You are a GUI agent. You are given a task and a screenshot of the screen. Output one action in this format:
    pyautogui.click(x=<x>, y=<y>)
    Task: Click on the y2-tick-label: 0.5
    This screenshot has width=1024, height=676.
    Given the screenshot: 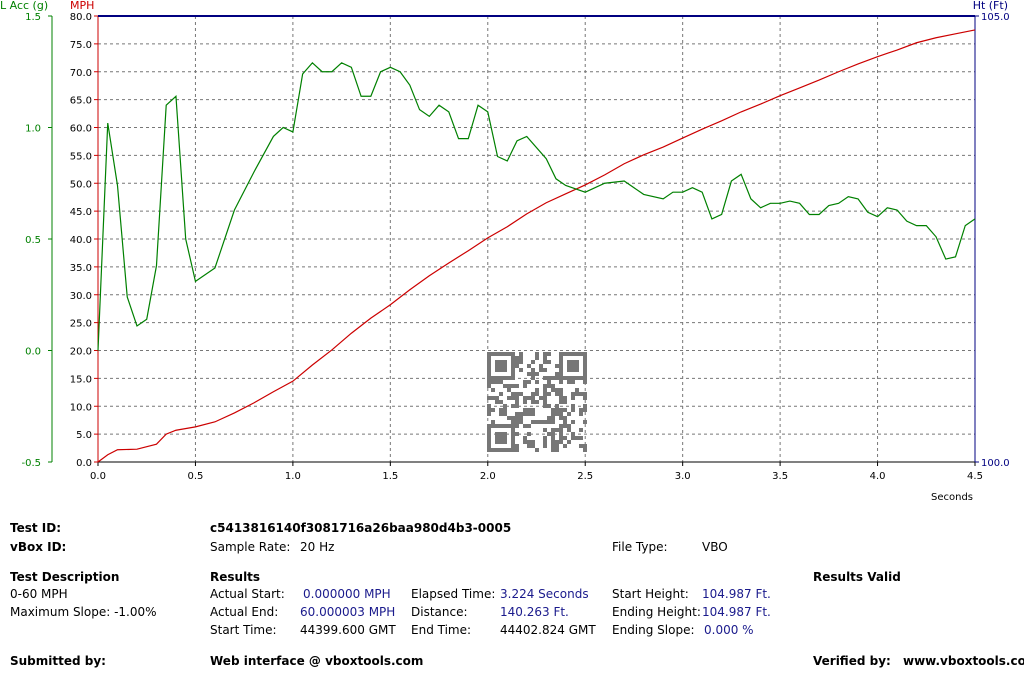 What is the action you would take?
    pyautogui.click(x=33, y=240)
    